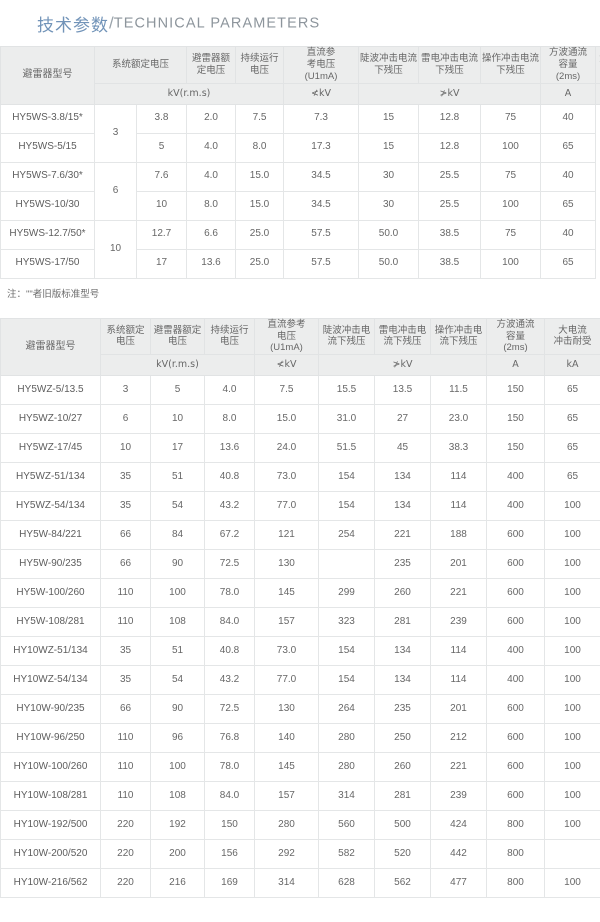  Describe the element at coordinates (515, 336) in the screenshot. I see `header-square-wave-capacity: 方波通流 容量 (2ms)` at that location.